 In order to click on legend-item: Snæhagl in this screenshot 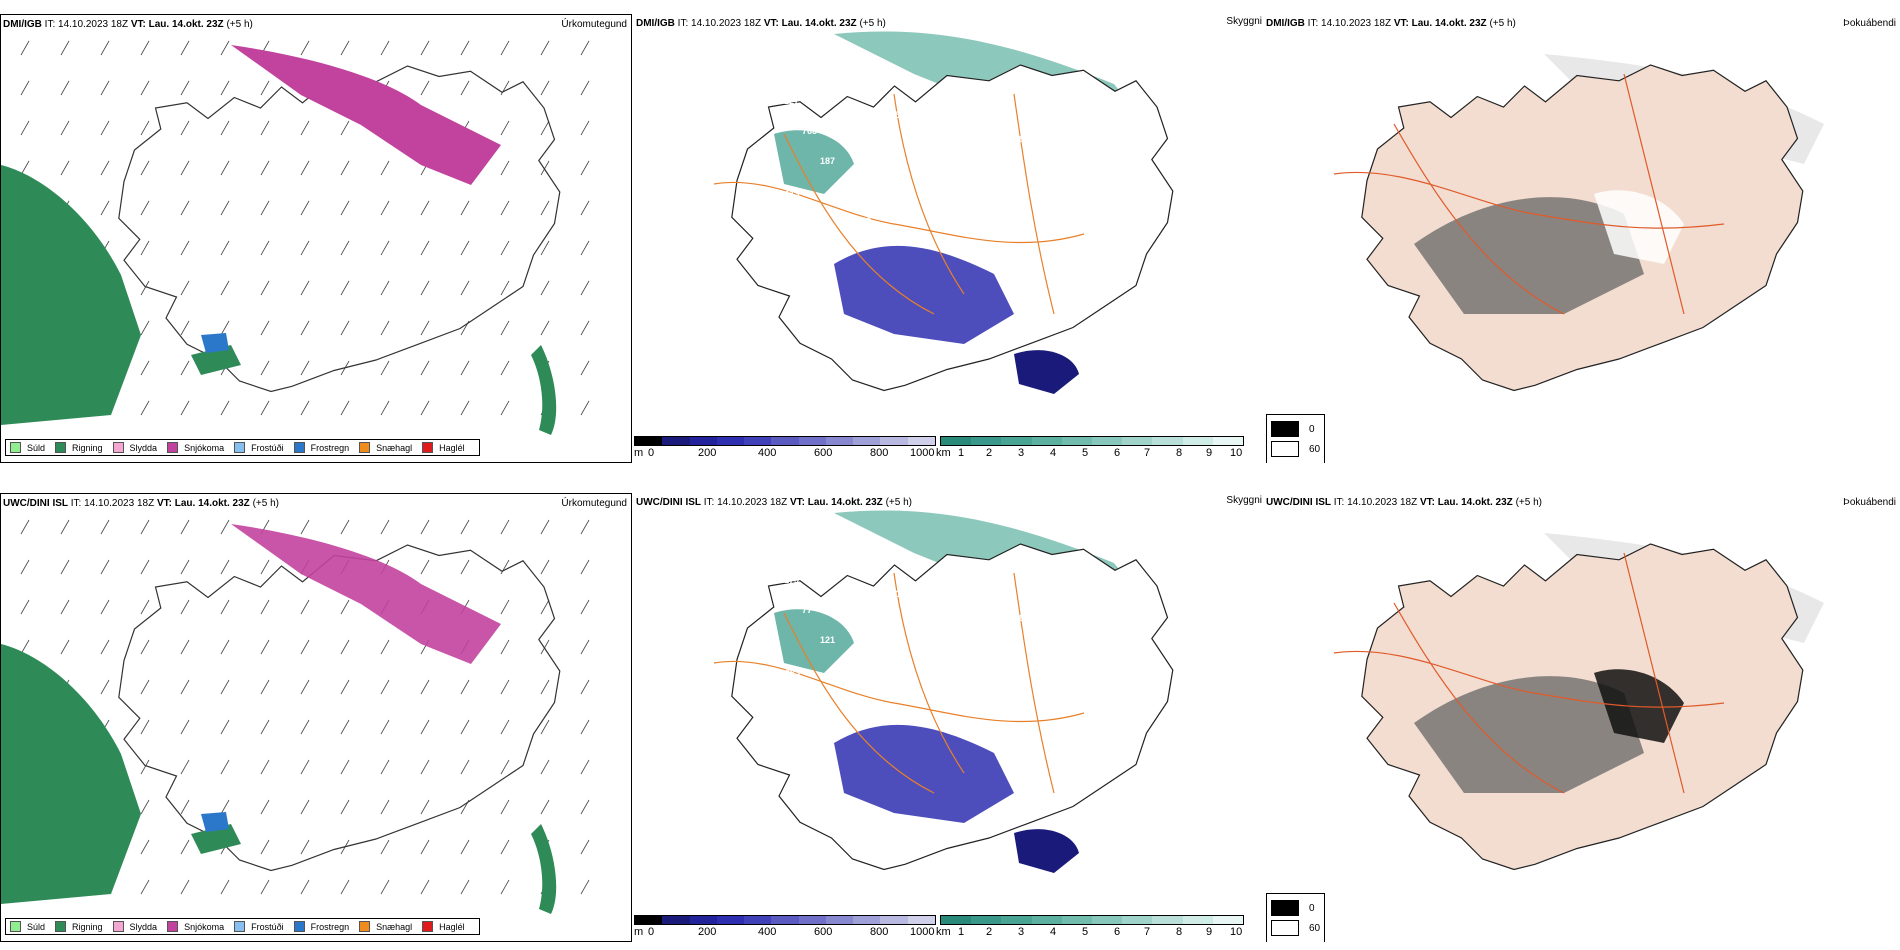, I will do `click(385, 926)`.